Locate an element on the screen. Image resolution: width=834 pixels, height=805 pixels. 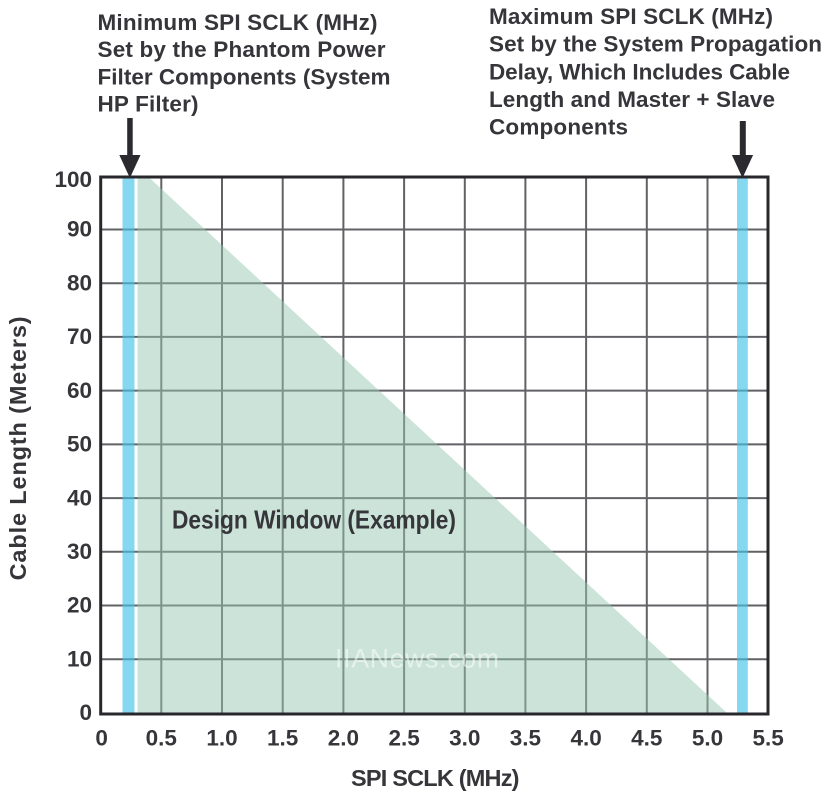
svg-text: Delay, Which Includes Cable is located at coordinates (639, 71).